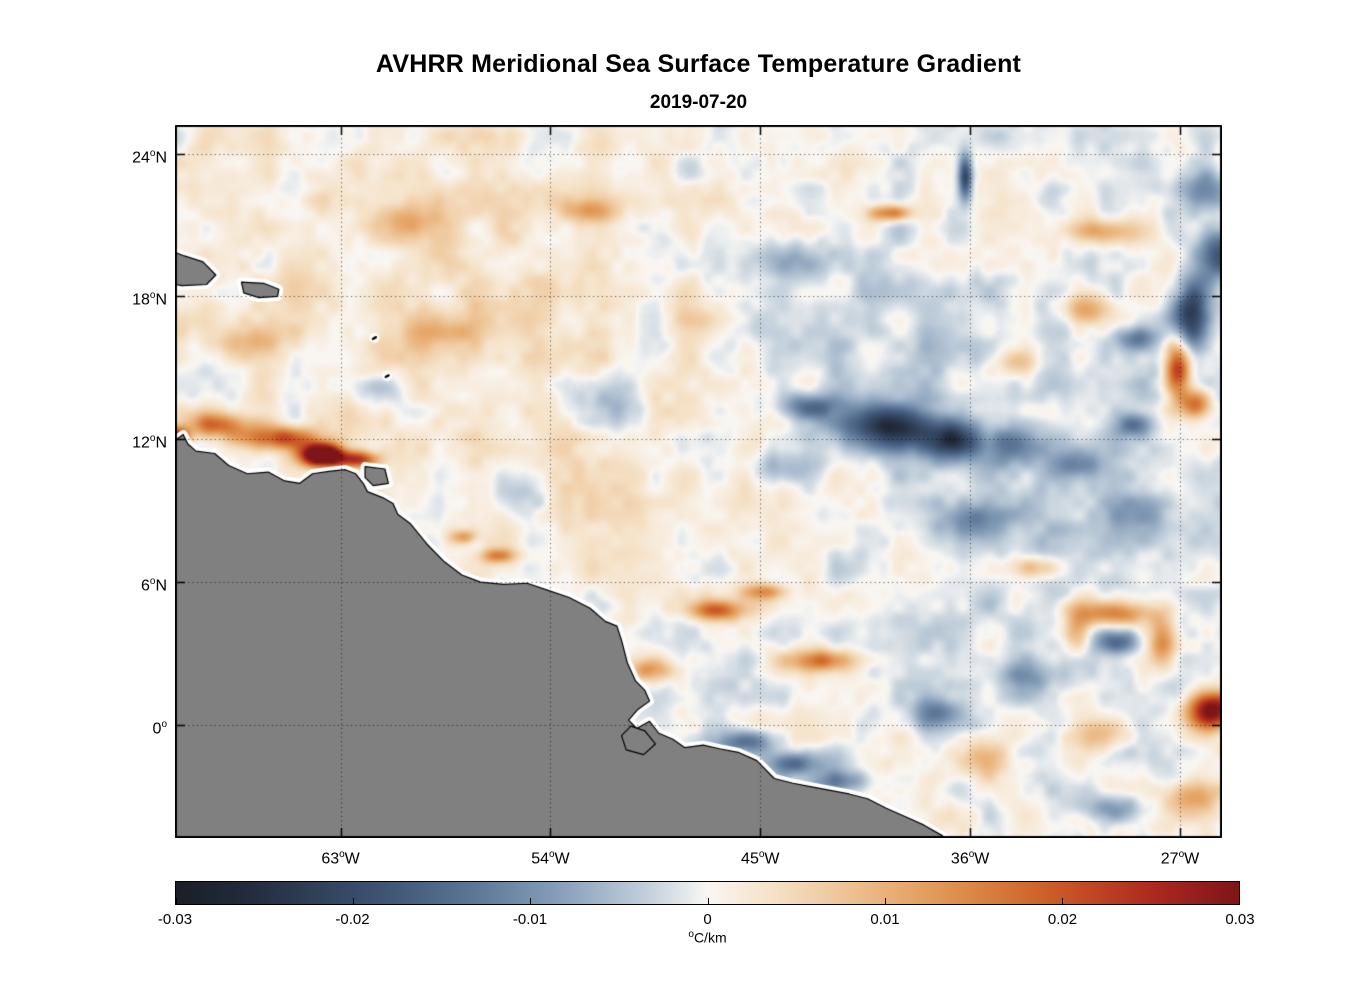 This screenshot has width=1356, height=1000. I want to click on y-tick-label: 18oN, so click(149, 299).